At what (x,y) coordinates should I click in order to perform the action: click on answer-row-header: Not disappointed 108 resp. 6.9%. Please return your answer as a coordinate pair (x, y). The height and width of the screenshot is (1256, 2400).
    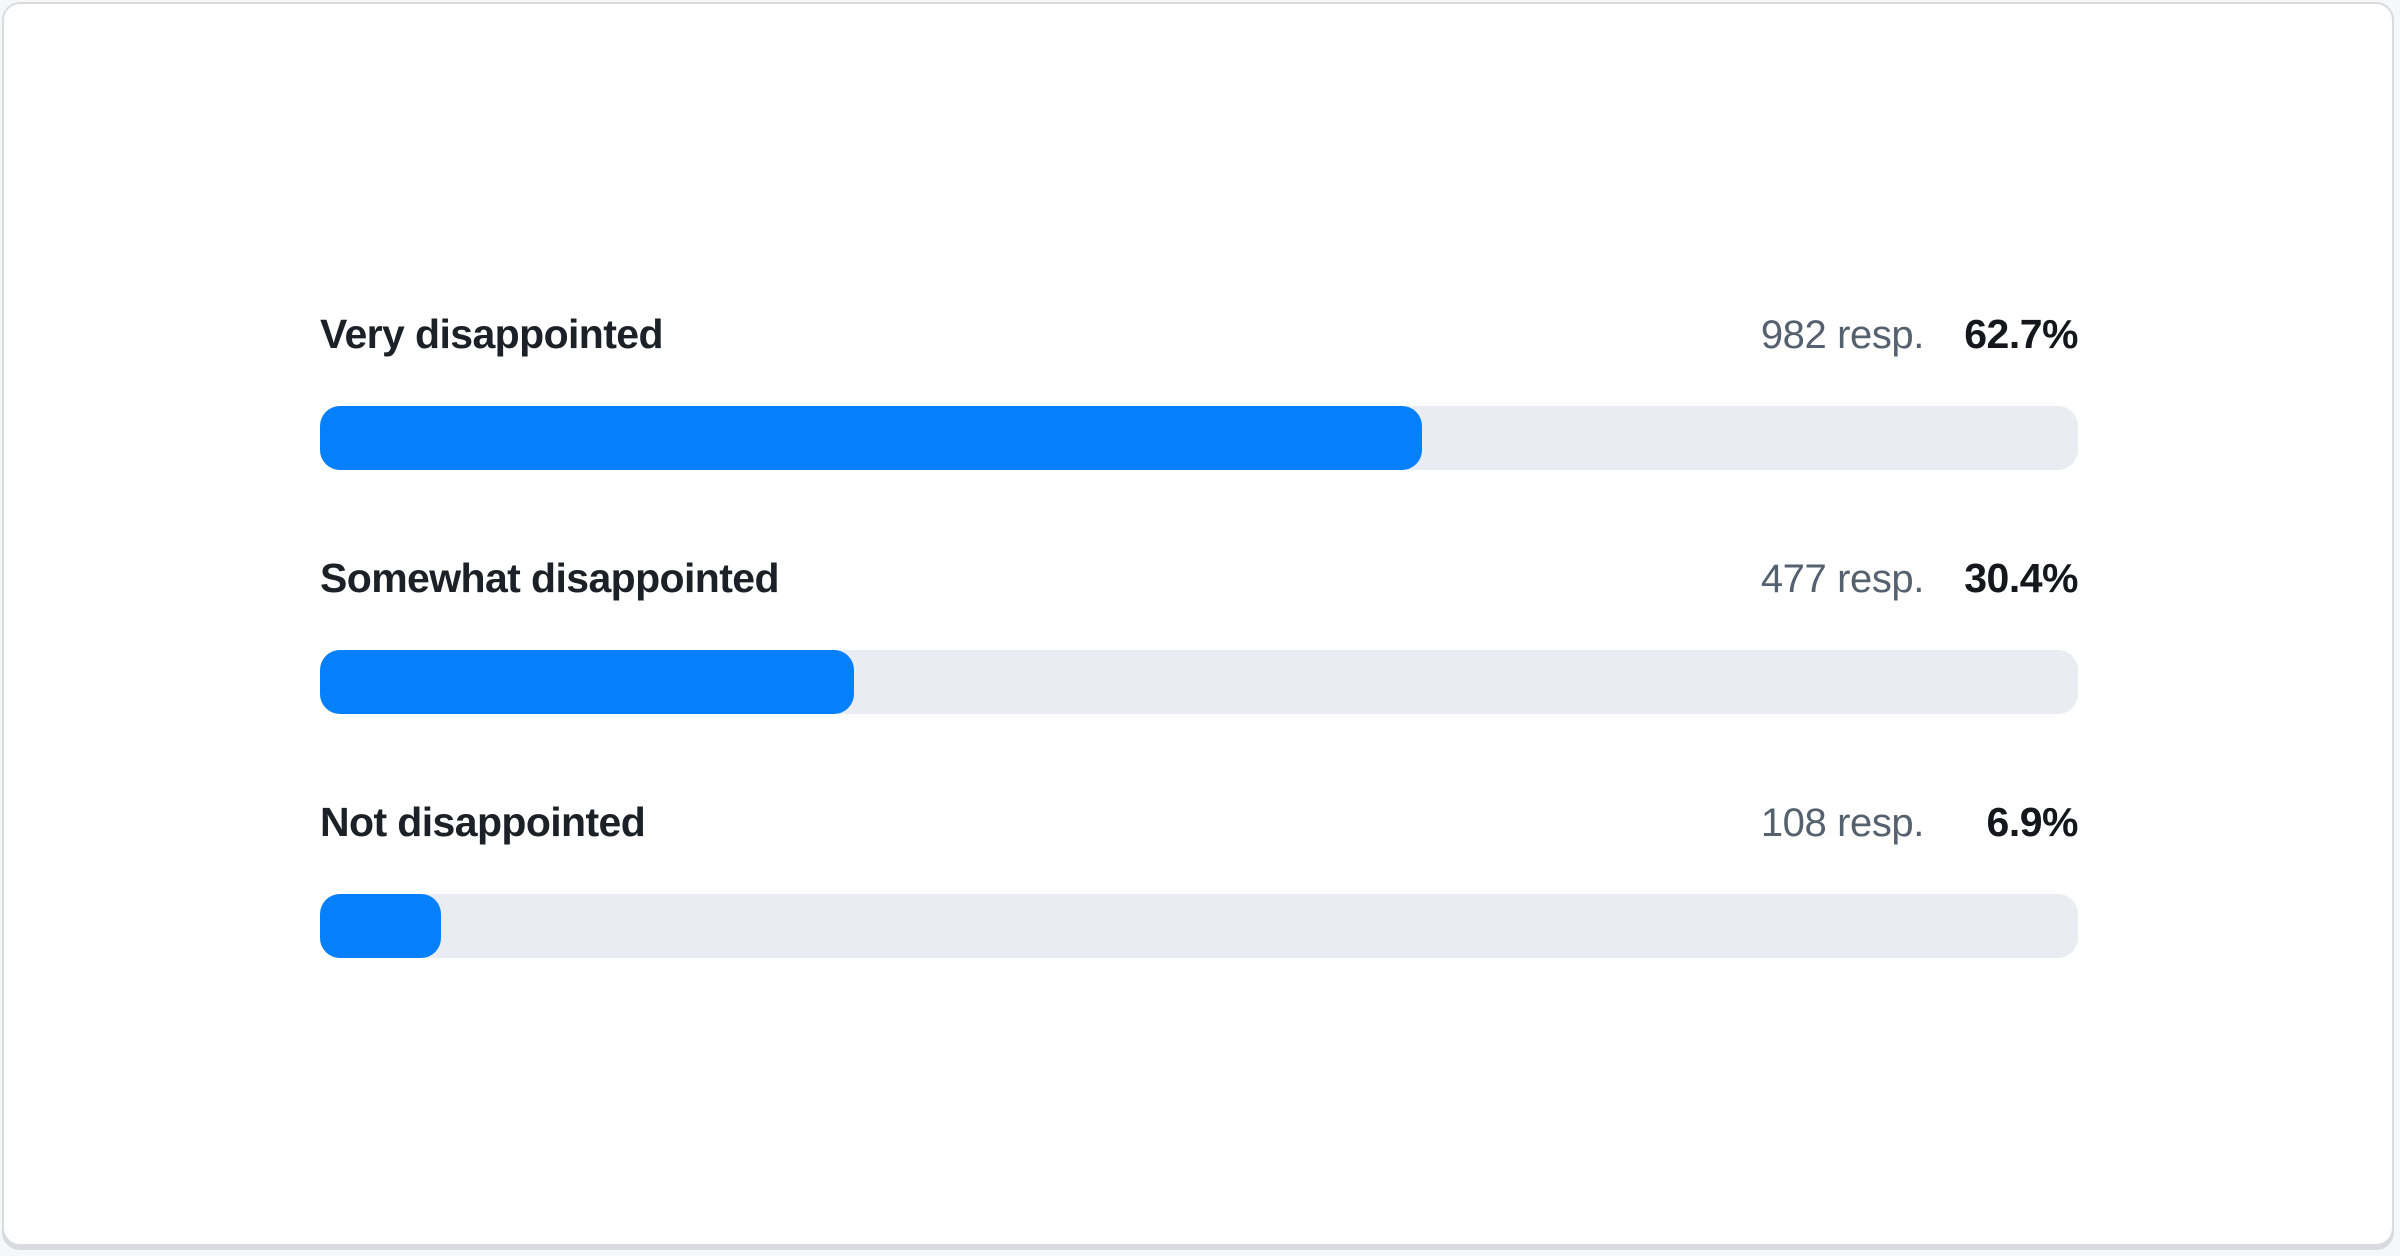
    Looking at the image, I should click on (1199, 822).